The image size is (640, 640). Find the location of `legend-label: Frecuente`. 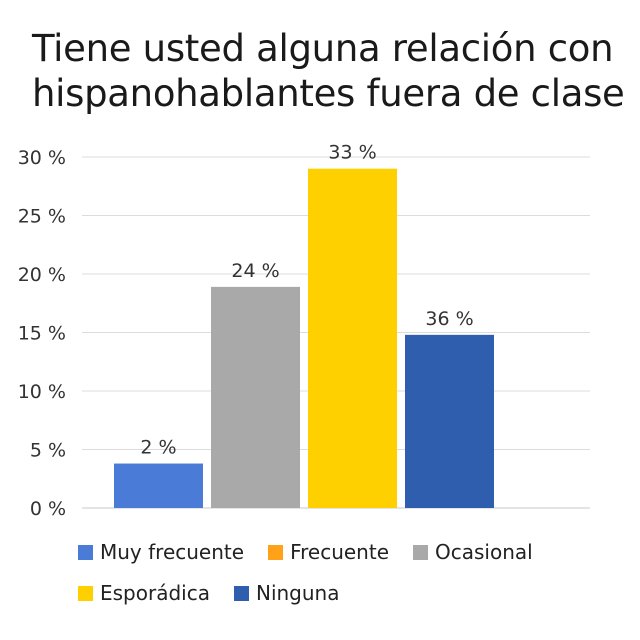

legend-label: Frecuente is located at coordinates (339, 552).